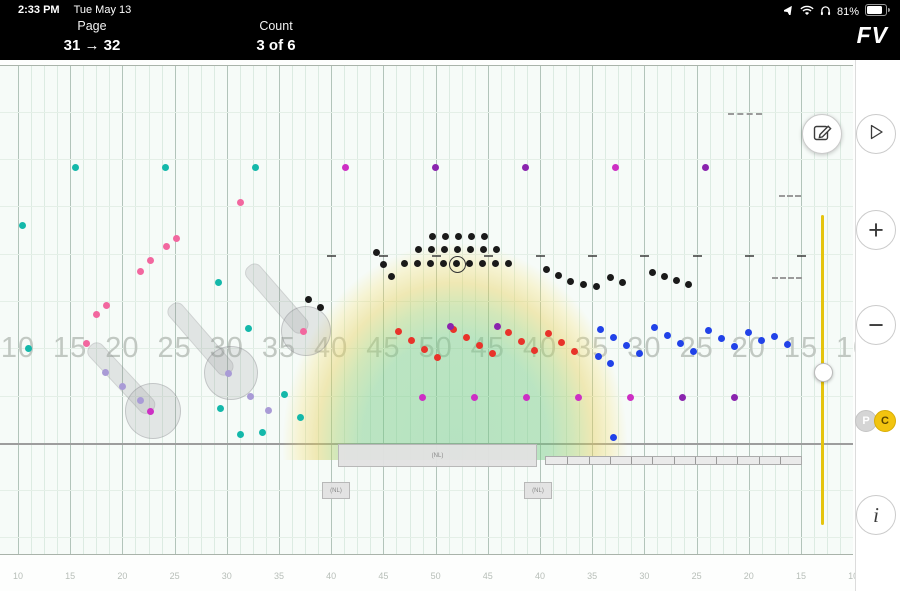 This screenshot has height=591, width=900. What do you see at coordinates (276, 36) in the screenshot?
I see `count-indicator: Count 3 of 6` at bounding box center [276, 36].